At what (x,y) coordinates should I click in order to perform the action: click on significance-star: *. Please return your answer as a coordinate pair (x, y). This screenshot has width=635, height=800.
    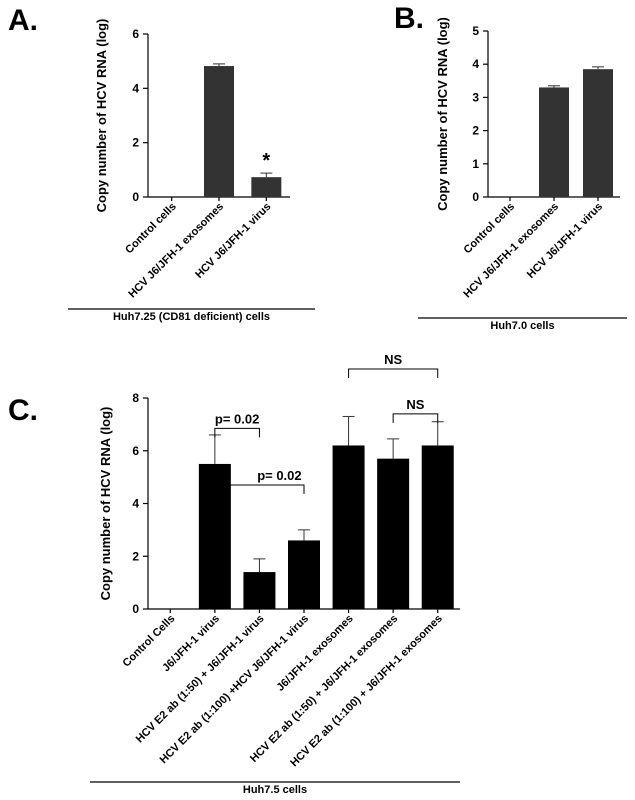
    Looking at the image, I should click on (266, 161).